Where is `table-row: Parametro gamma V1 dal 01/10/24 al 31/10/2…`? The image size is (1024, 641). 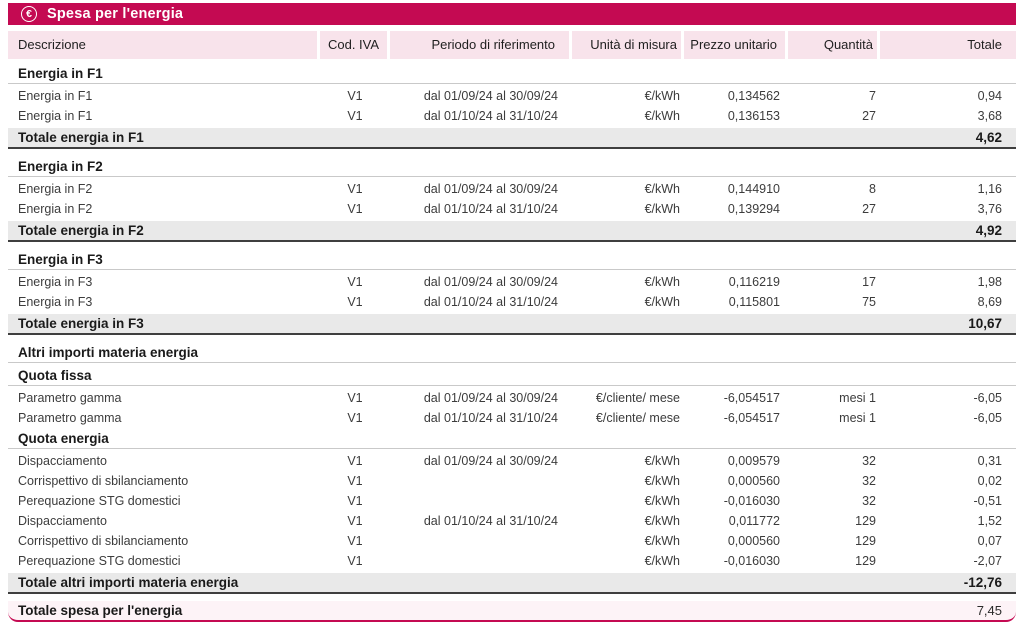 table-row: Parametro gamma V1 dal 01/10/24 al 31/10/2… is located at coordinates (512, 418).